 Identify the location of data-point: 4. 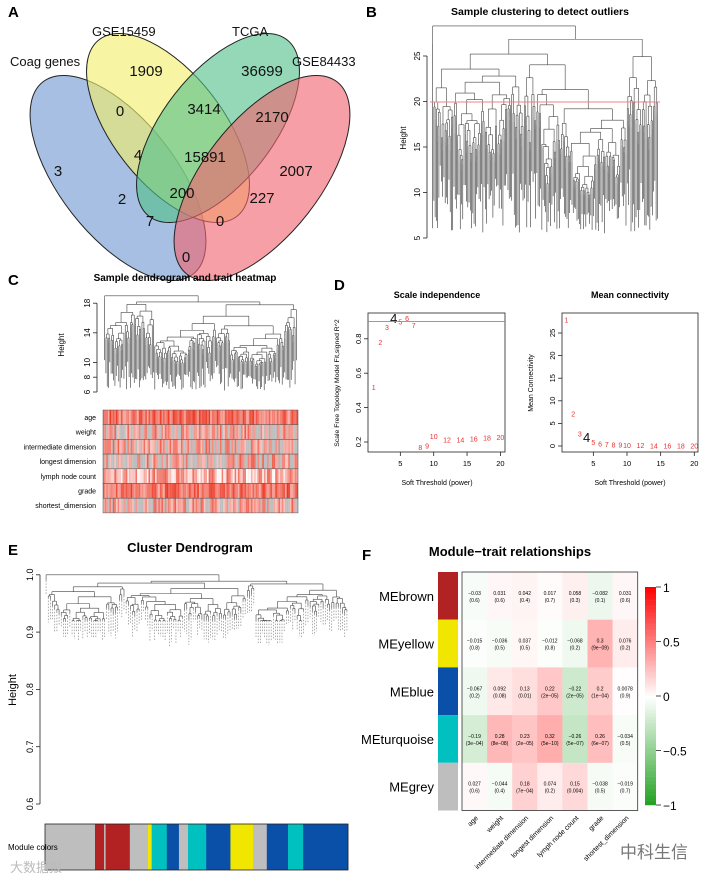
(586, 437).